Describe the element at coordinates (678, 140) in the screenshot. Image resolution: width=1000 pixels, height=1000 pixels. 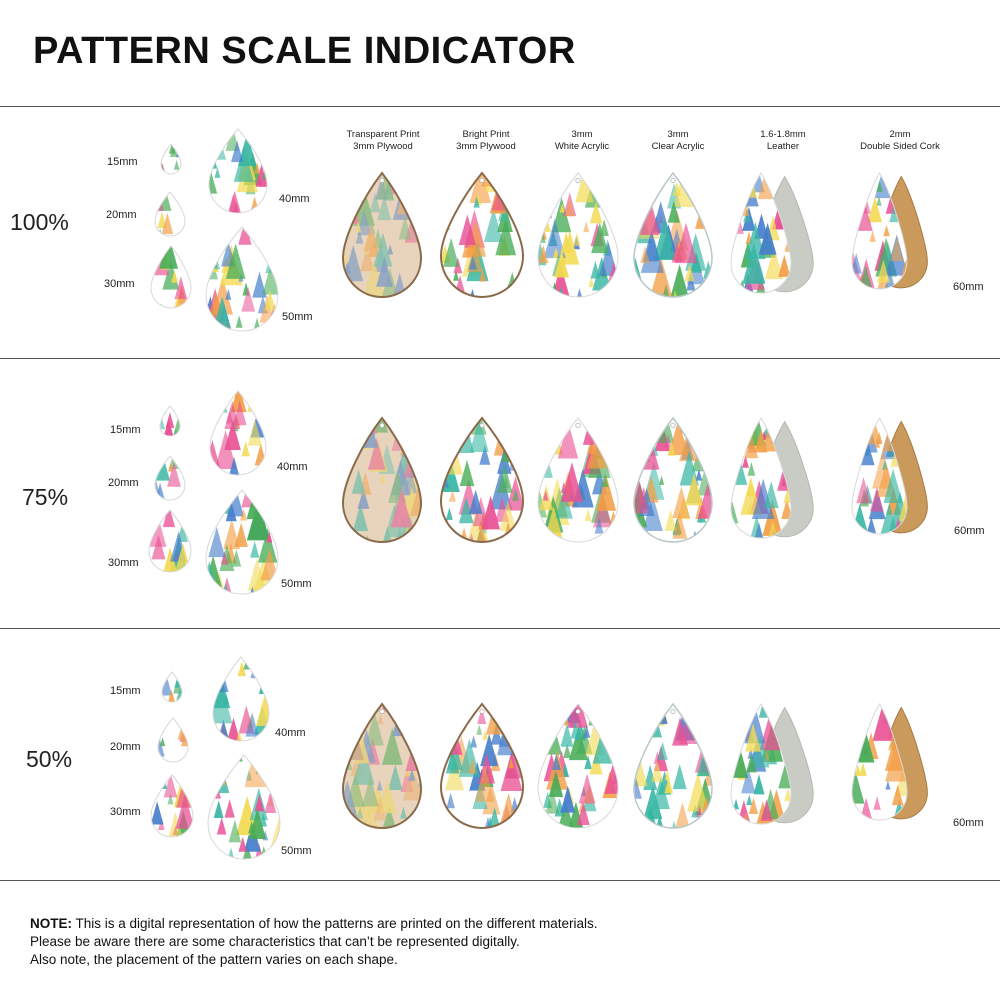
I see `material-header-clear-acrylic: 3mm Clear Acrylic` at that location.